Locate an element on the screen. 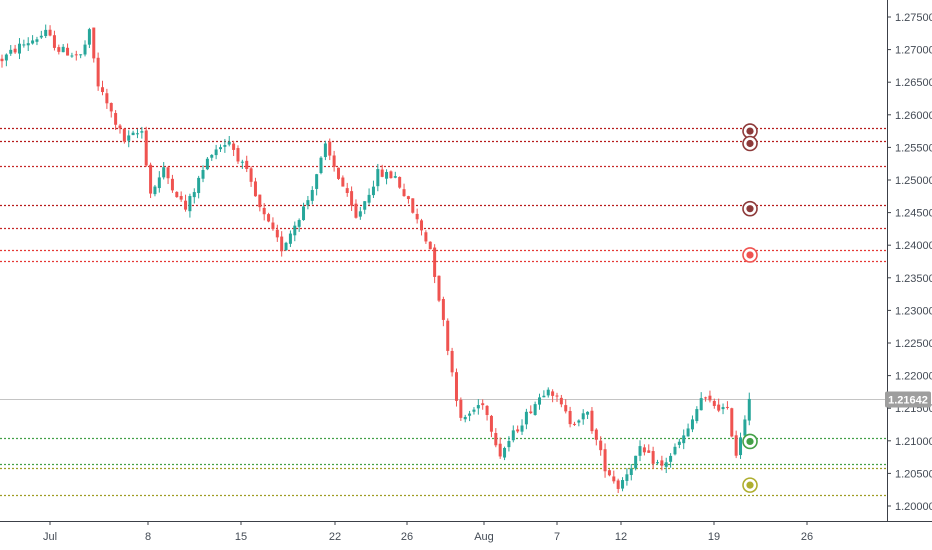 Image resolution: width=932 pixels, height=550 pixels. time-tick-label: 26 is located at coordinates (807, 537).